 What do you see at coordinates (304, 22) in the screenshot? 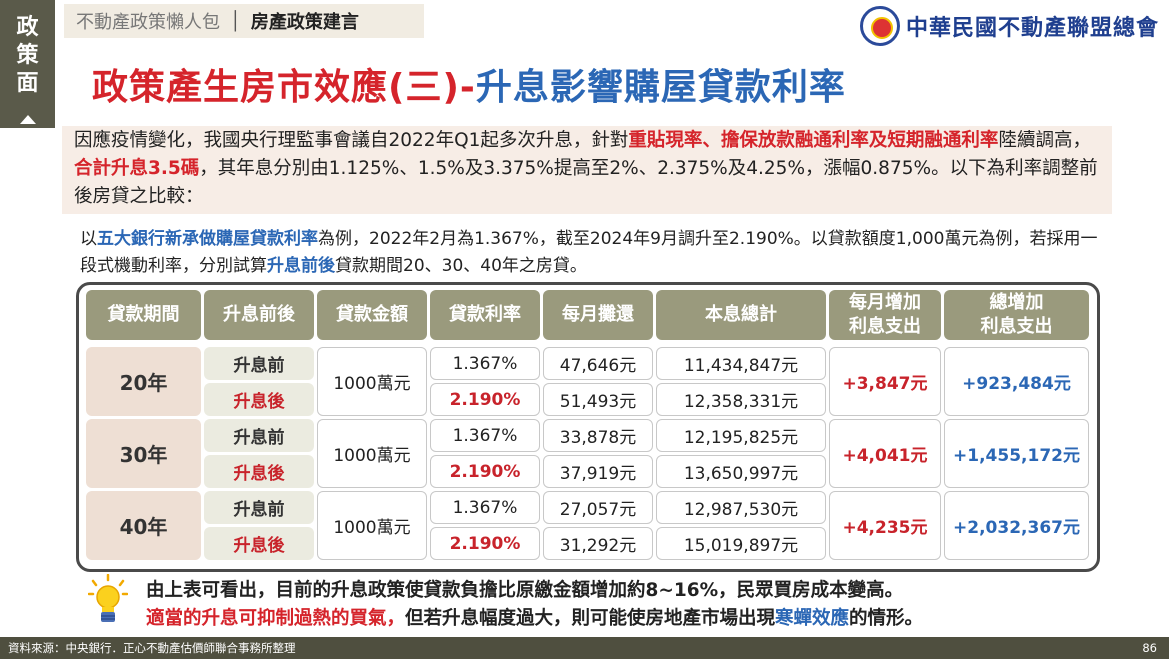
I see `breadcrumb-current: 房產政策建言` at bounding box center [304, 22].